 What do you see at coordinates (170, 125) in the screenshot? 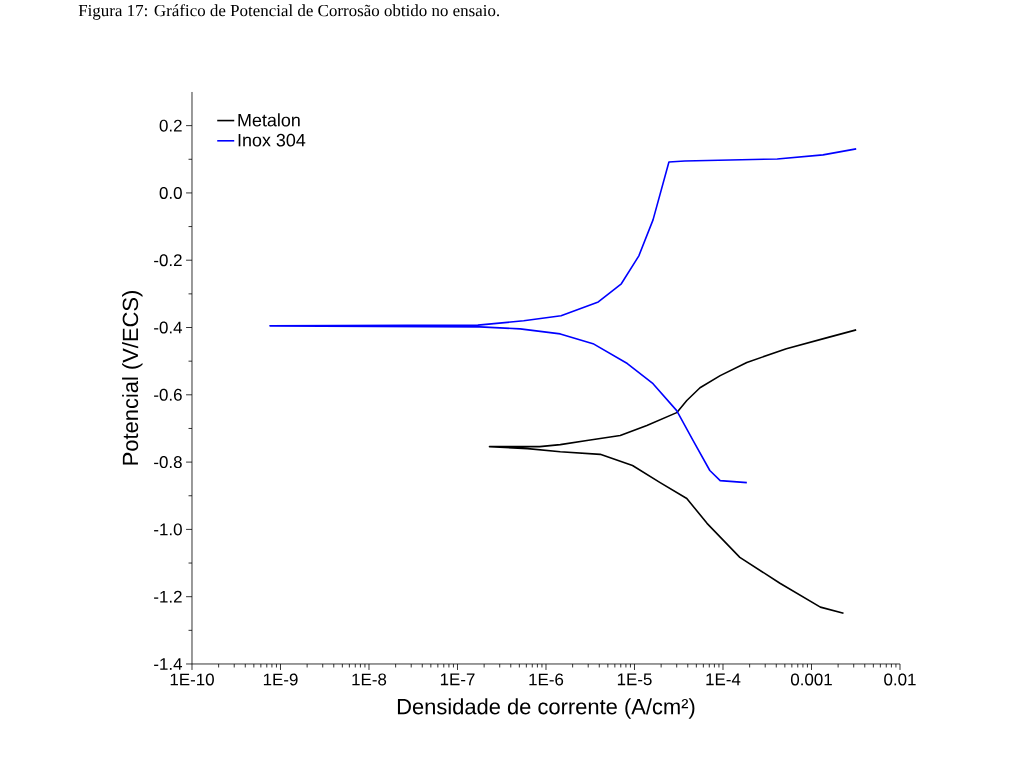
I see `y-tick-label: 0.2` at bounding box center [170, 125].